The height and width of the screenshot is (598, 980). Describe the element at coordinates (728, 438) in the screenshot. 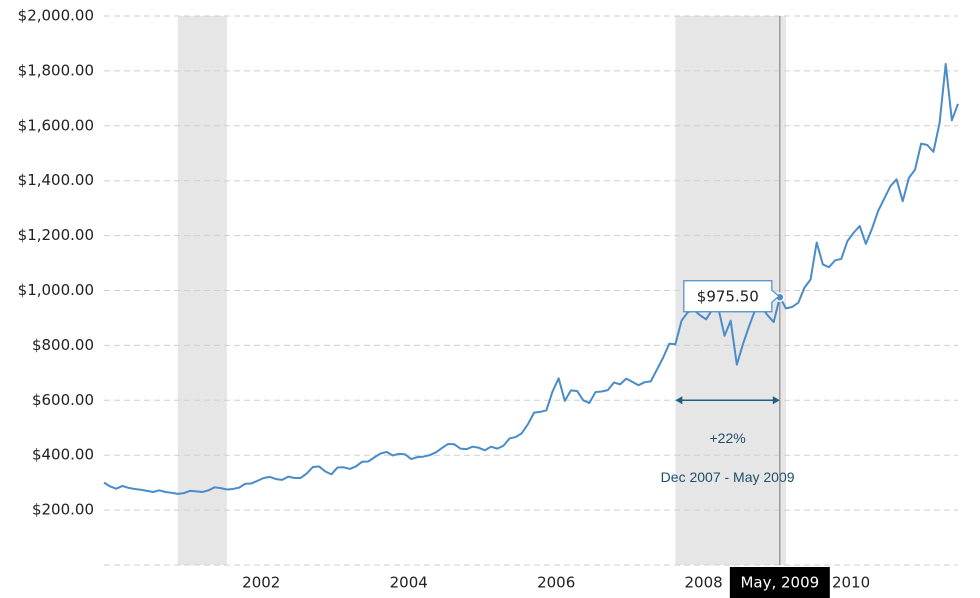

I see `annotation-text: +22%` at that location.